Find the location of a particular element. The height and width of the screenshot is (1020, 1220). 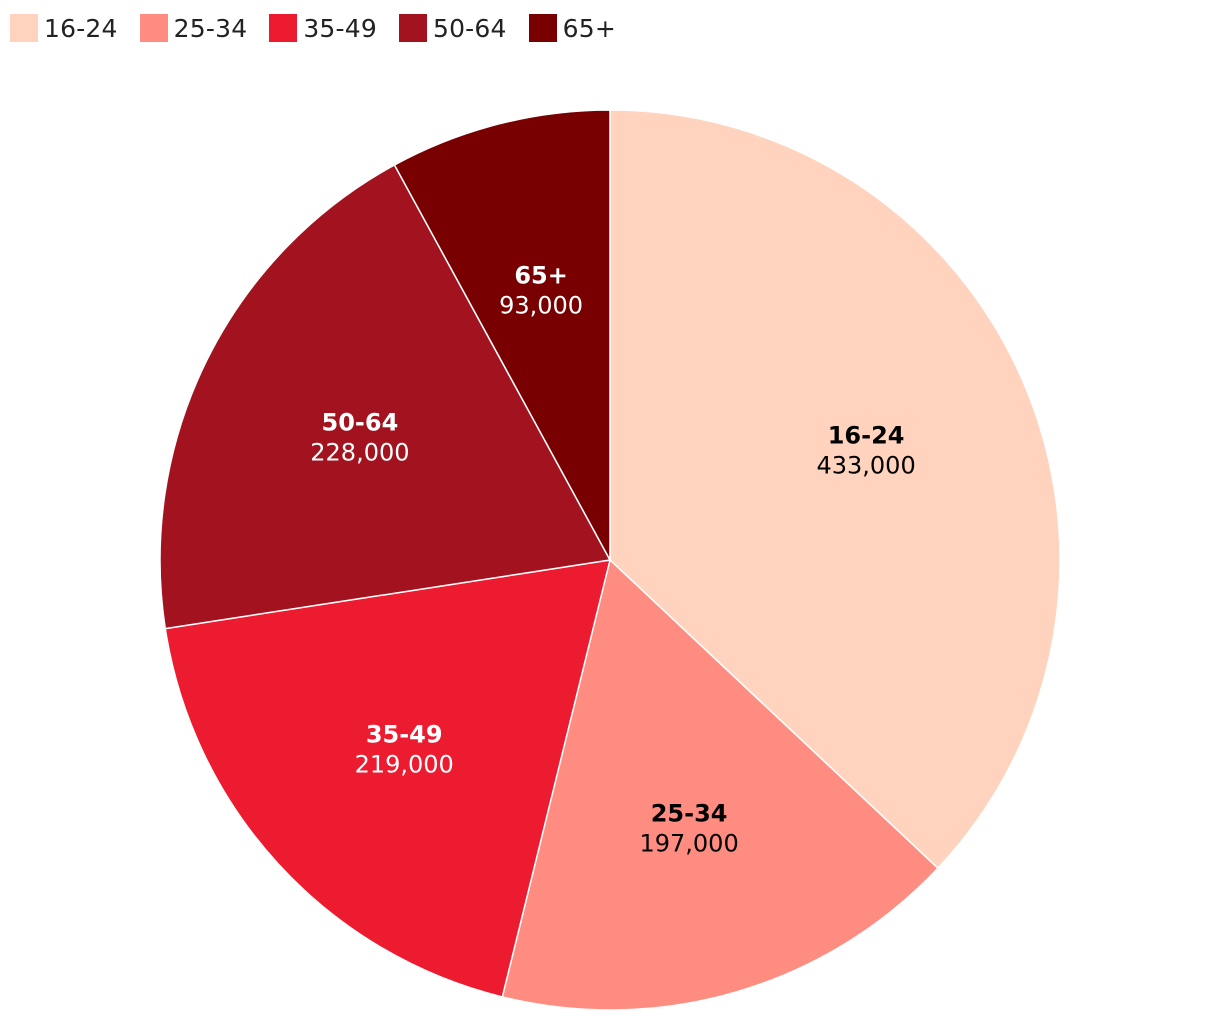

slice-category-label-50-64: 50-64 is located at coordinates (360, 422).